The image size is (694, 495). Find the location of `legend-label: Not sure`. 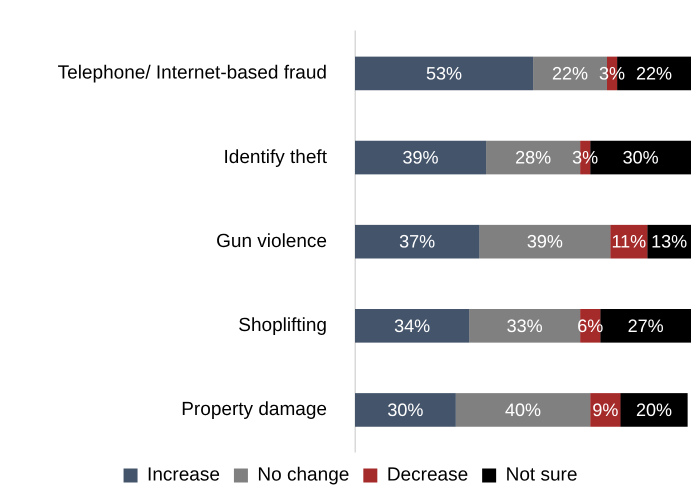

legend-label: Not sure is located at coordinates (542, 475).